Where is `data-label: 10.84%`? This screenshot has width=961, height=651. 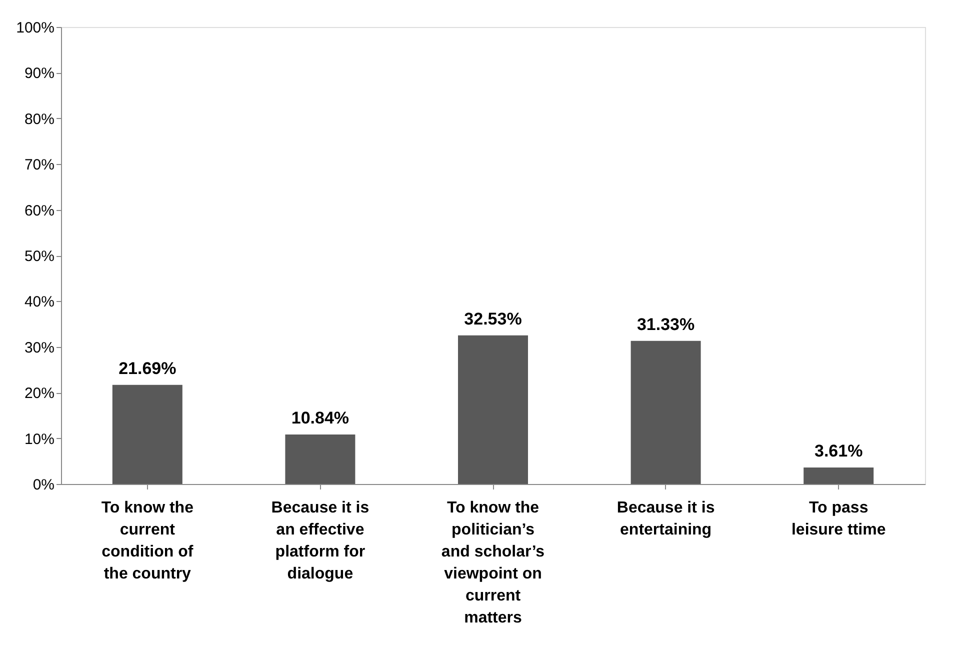
data-label: 10.84% is located at coordinates (320, 418).